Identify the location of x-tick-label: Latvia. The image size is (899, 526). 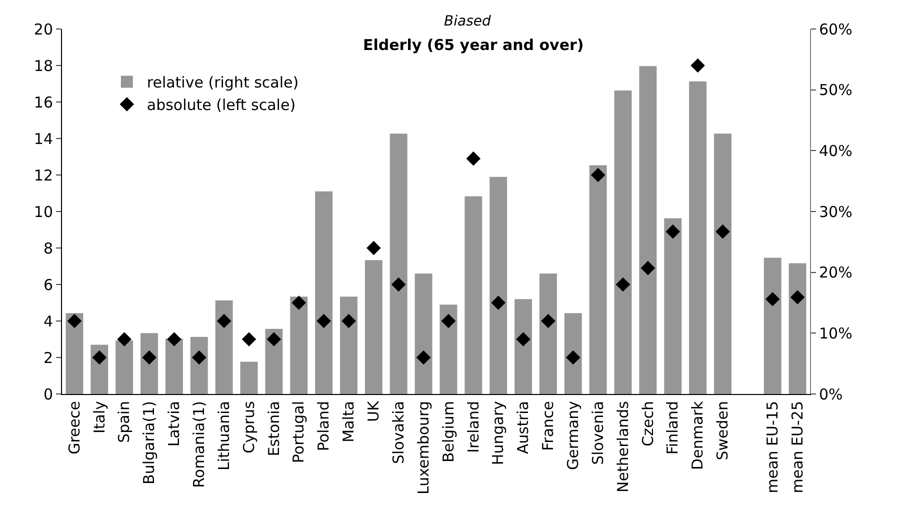
(174, 424).